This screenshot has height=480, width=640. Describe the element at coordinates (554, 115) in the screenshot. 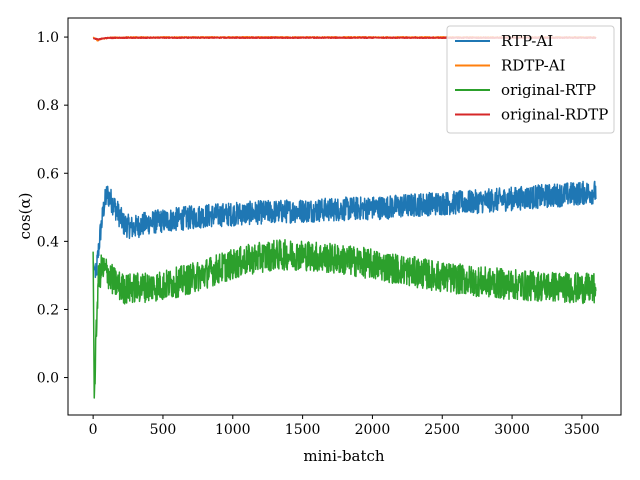

I see `legend-label: original-RDTP` at that location.